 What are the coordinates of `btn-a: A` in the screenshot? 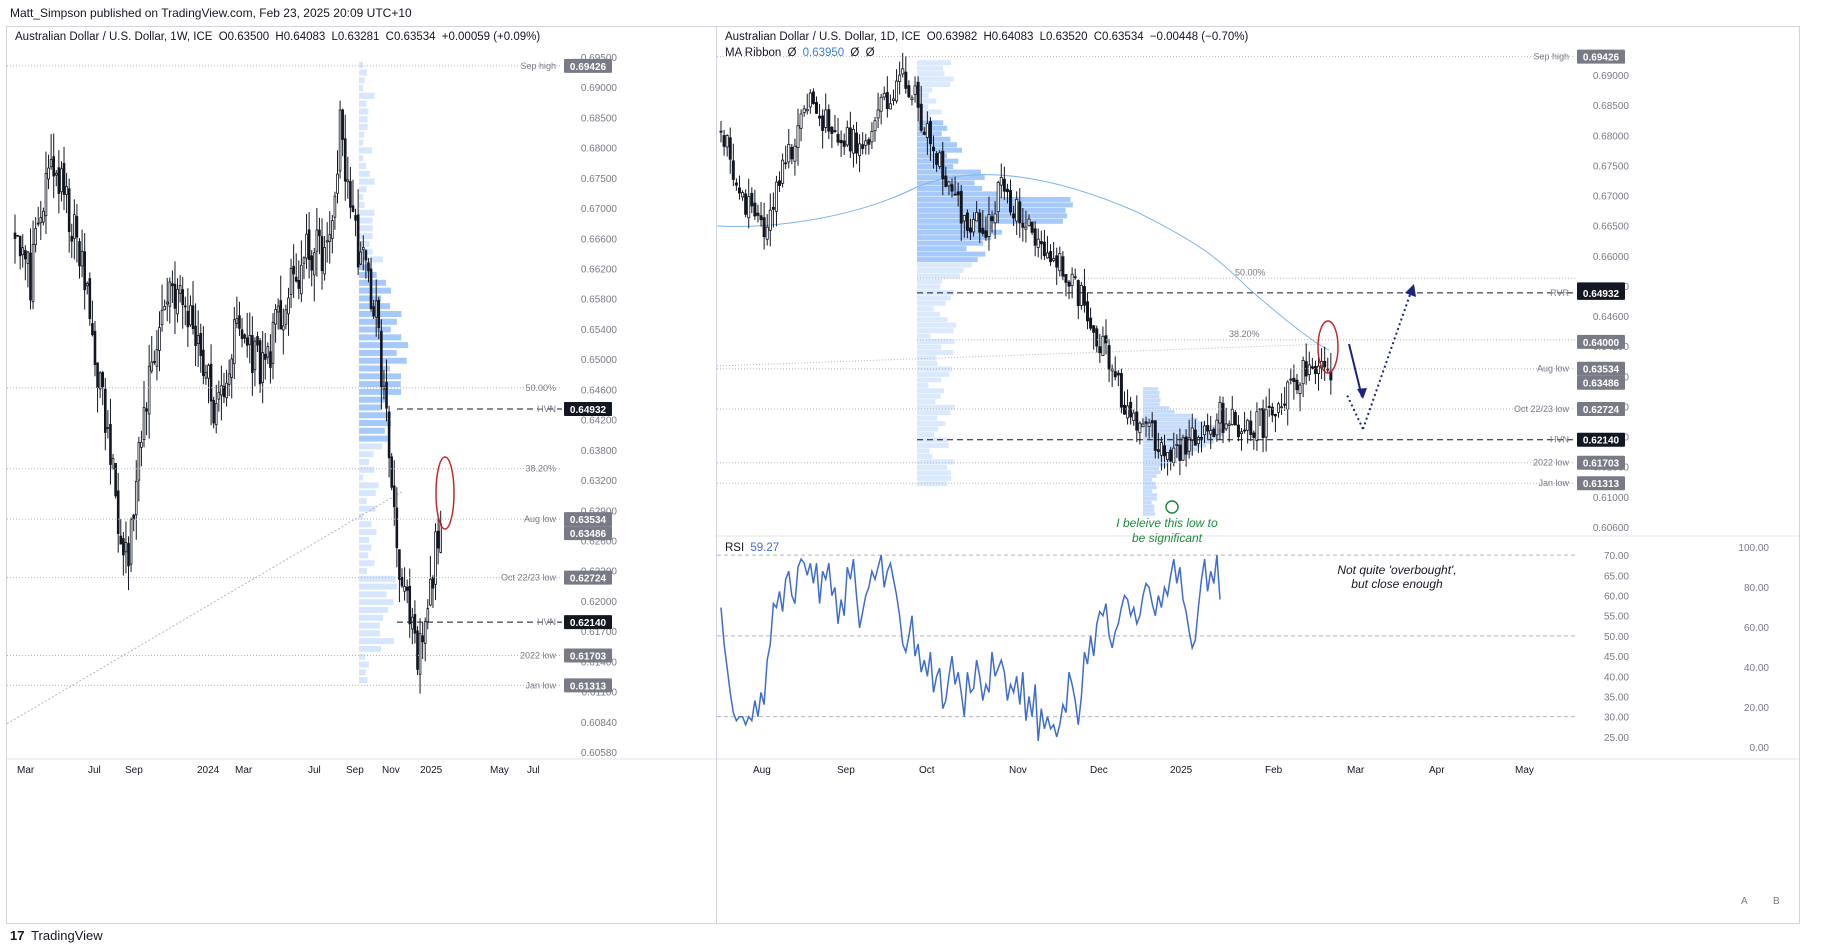 It's located at (1744, 901).